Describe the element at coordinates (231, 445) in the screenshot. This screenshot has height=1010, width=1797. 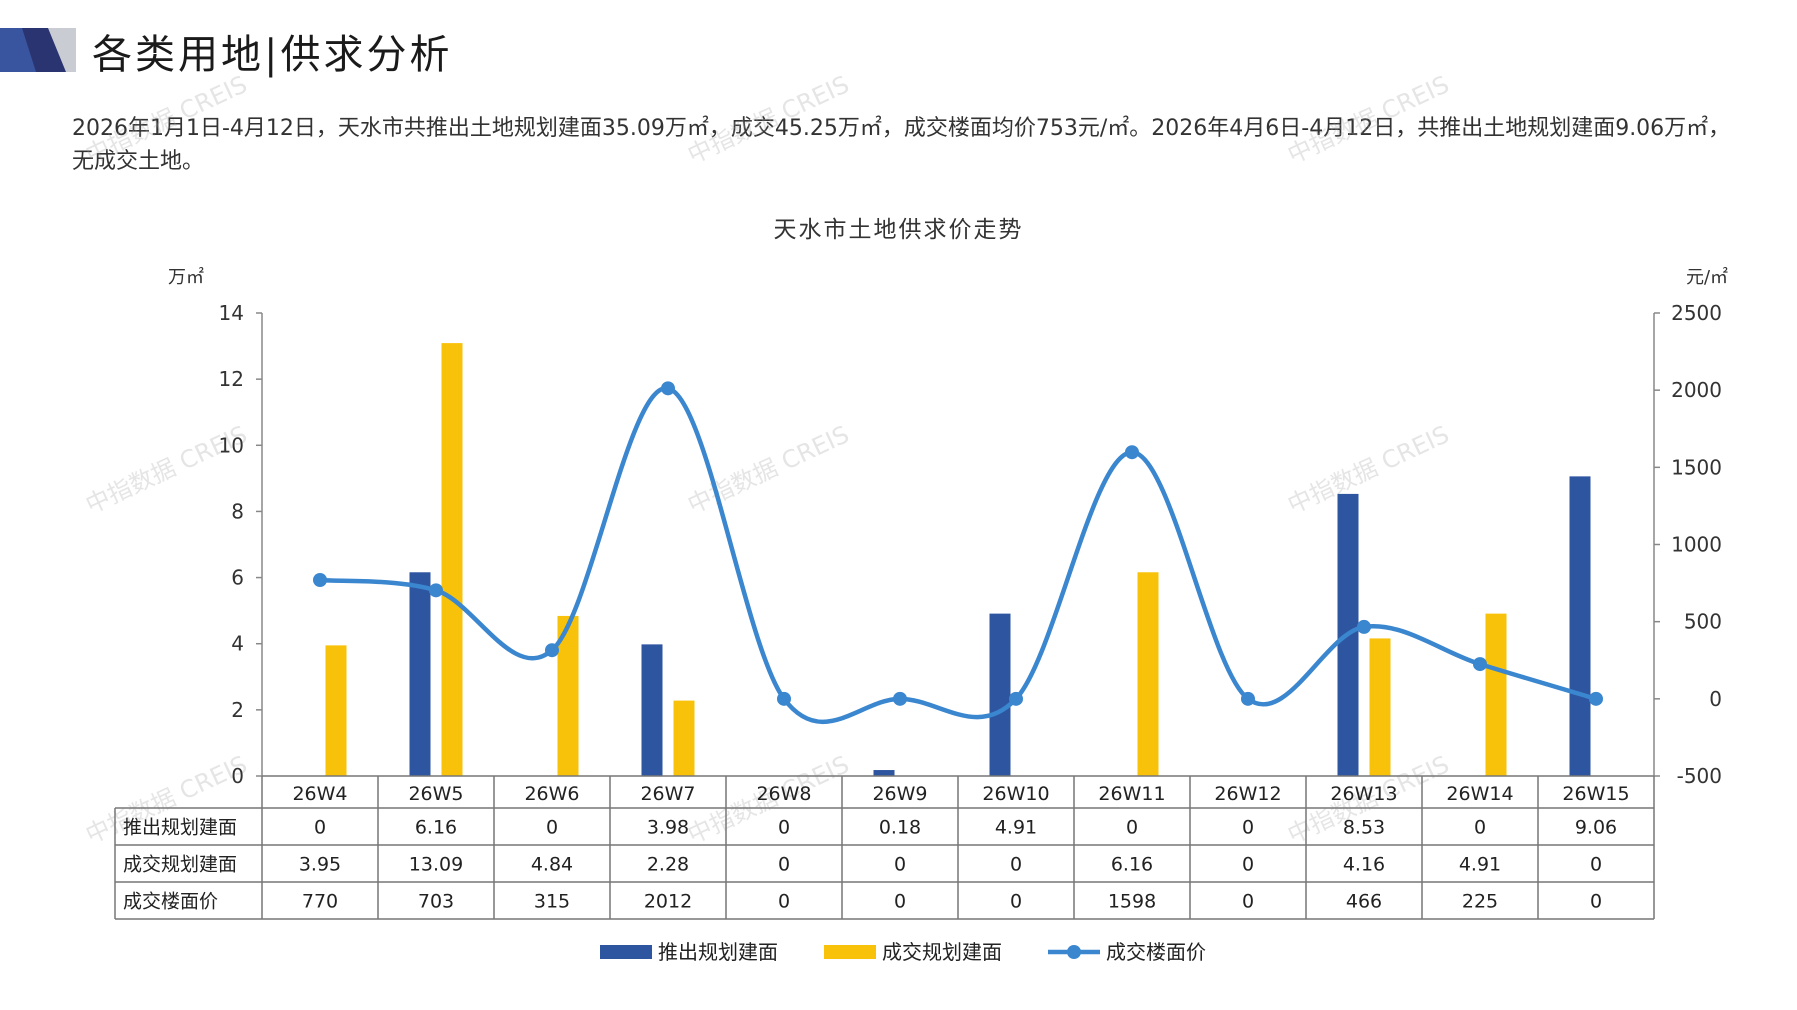
I see `left-tick-label: 10` at that location.